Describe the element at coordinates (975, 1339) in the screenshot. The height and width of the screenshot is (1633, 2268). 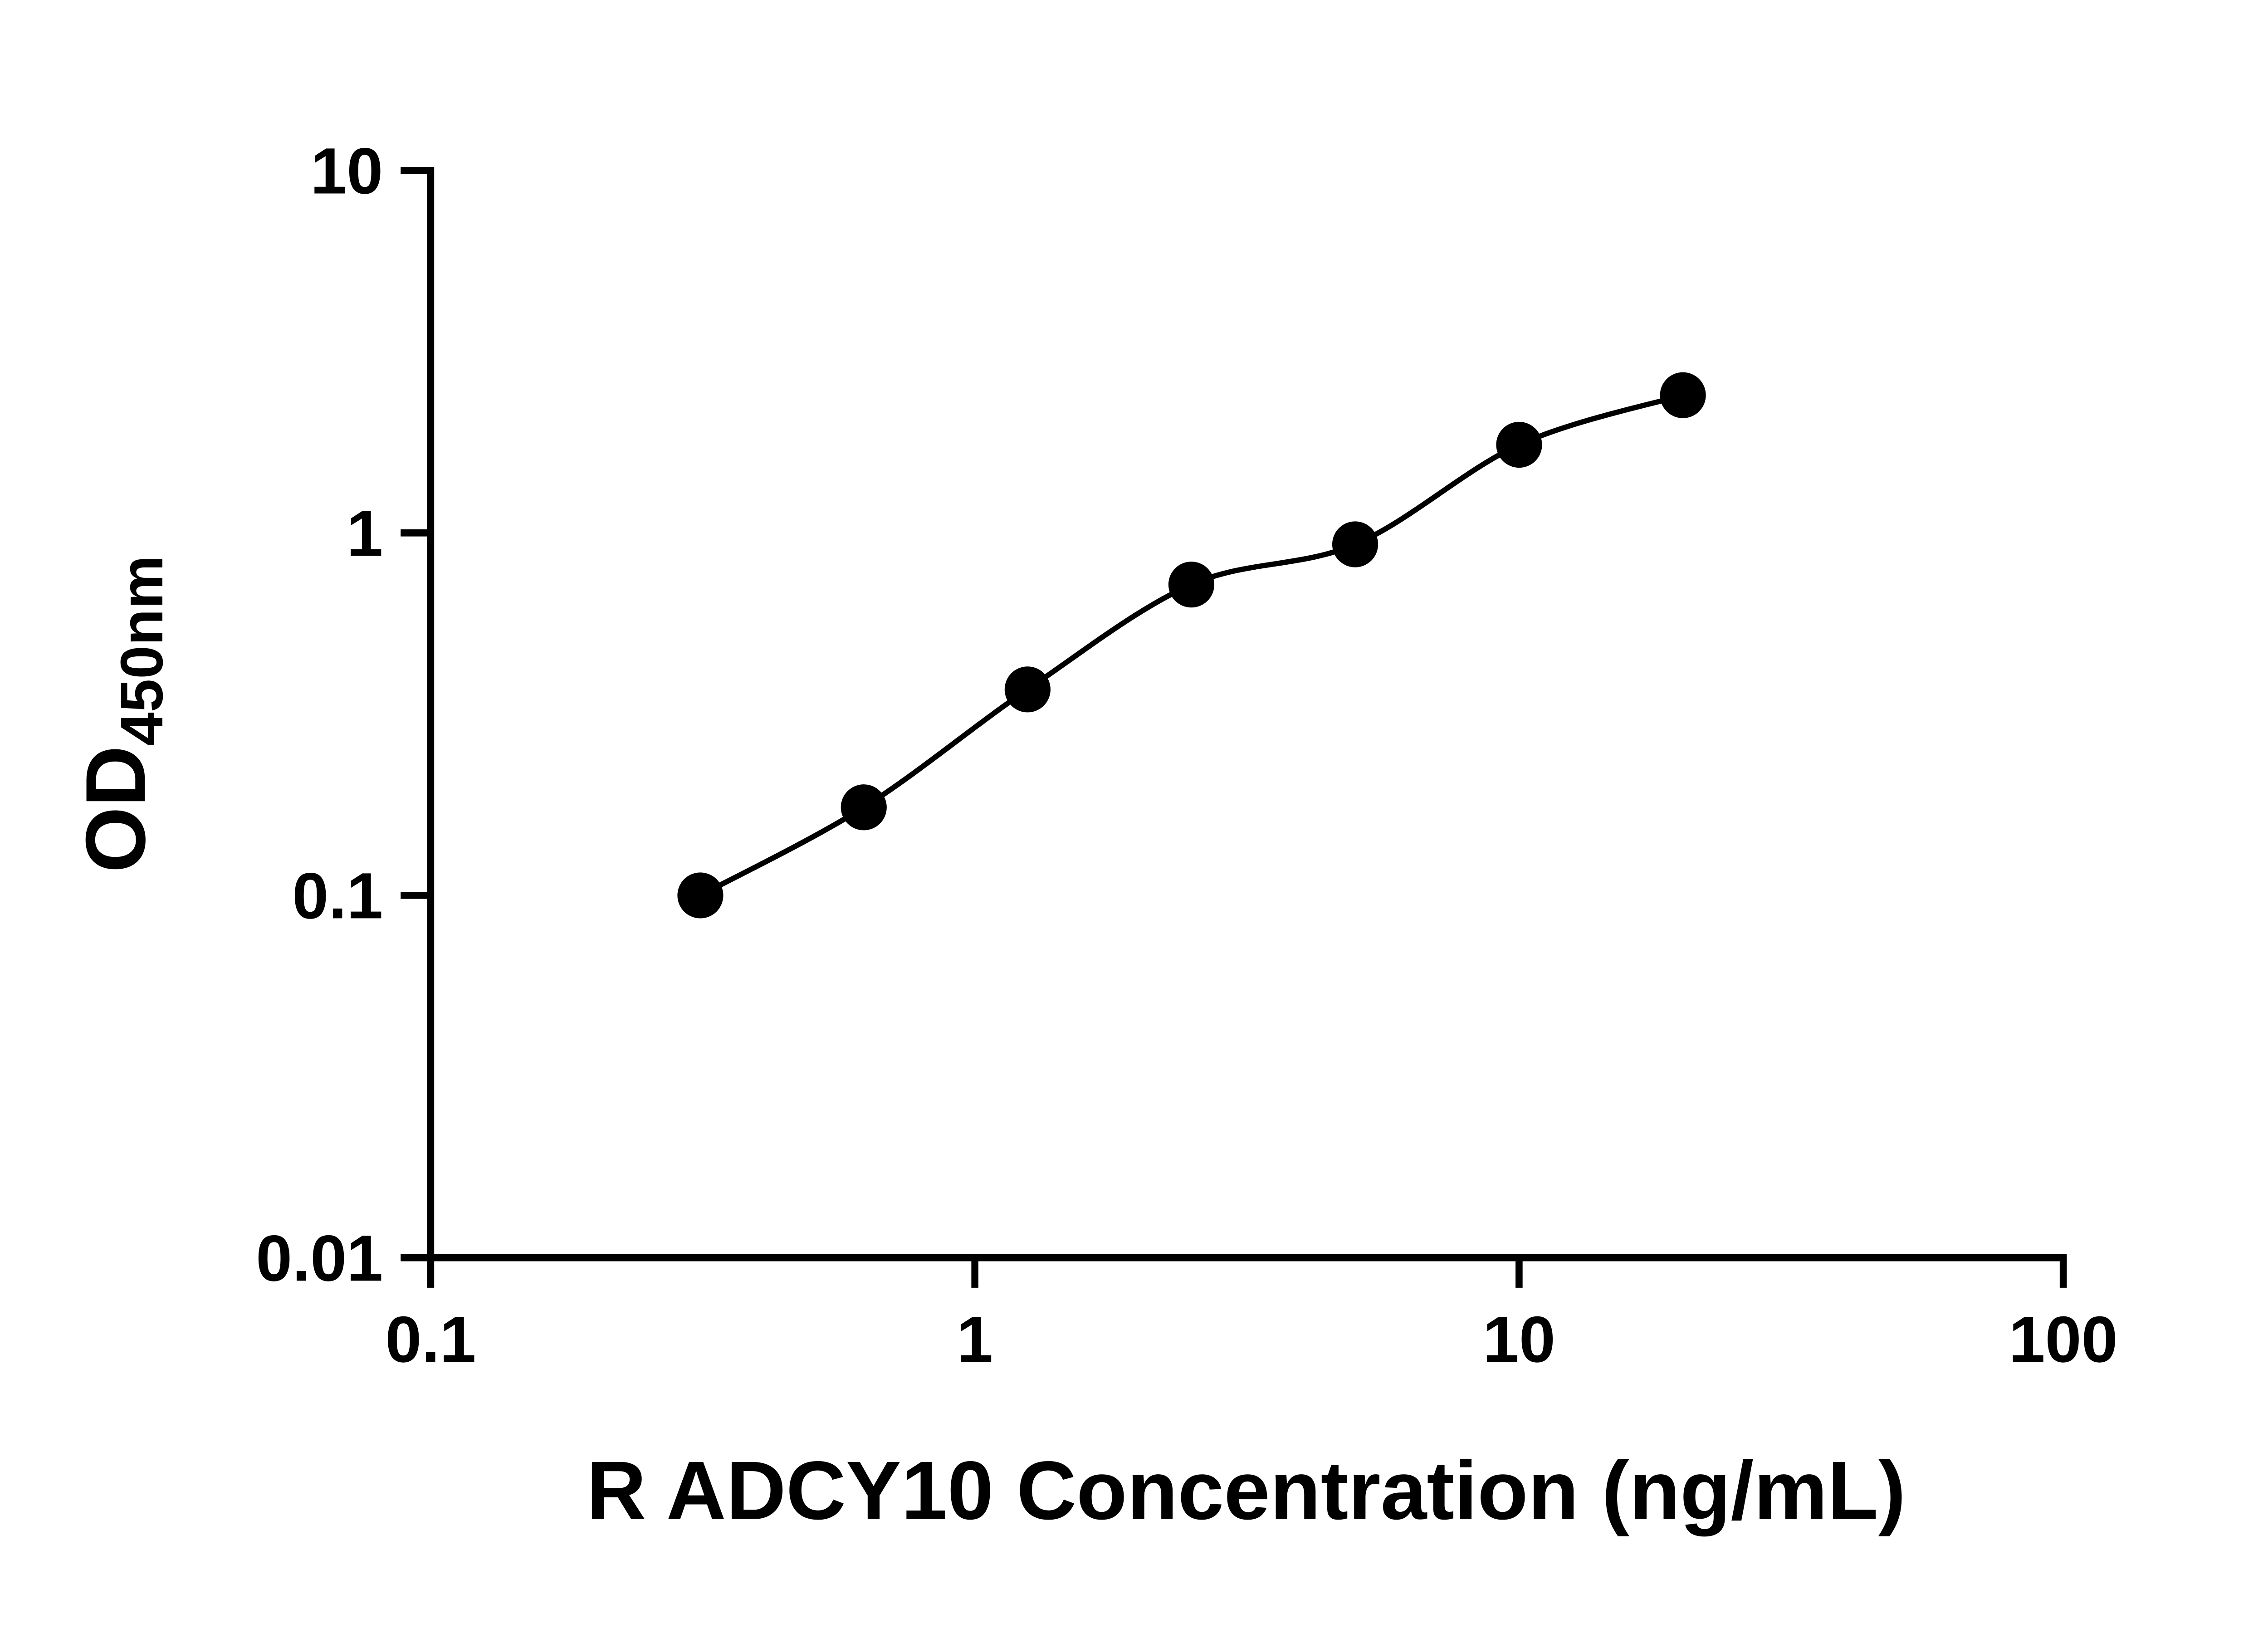
I see `x-axis-tick-label: 1` at that location.